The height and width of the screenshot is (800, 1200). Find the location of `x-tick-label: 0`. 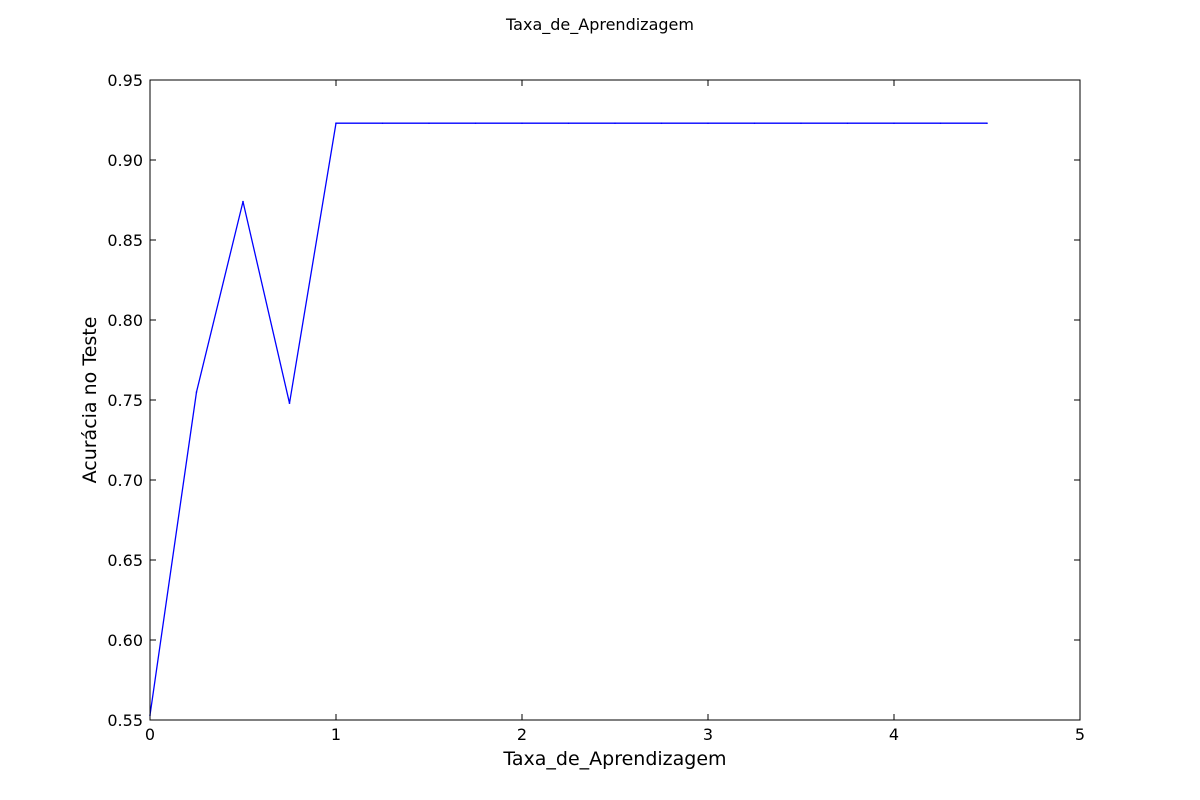

x-tick-label: 0 is located at coordinates (150, 734).